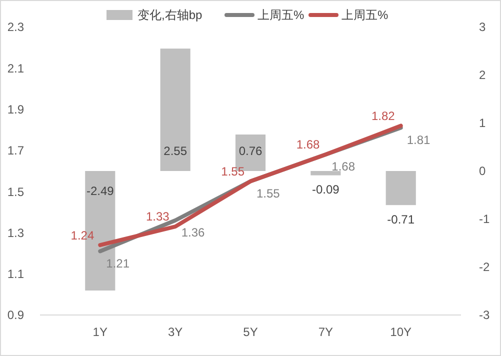 Image resolution: width=501 pixels, height=356 pixels. What do you see at coordinates (15, 68) in the screenshot?
I see `y-tick-label: 2.1` at bounding box center [15, 68].